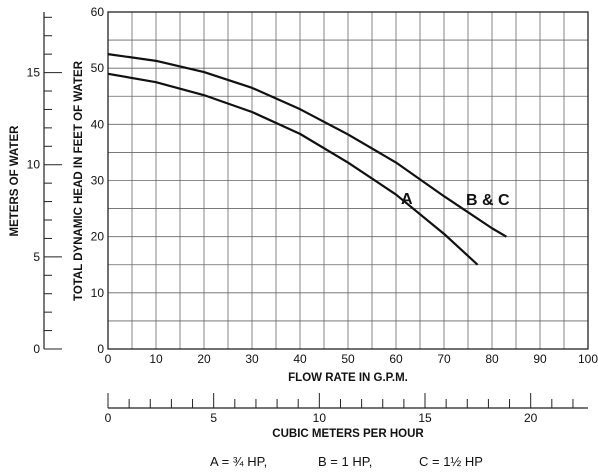 This screenshot has height=473, width=598. Describe the element at coordinates (213, 418) in the screenshot. I see `cubic-tick-label: 5` at that location.